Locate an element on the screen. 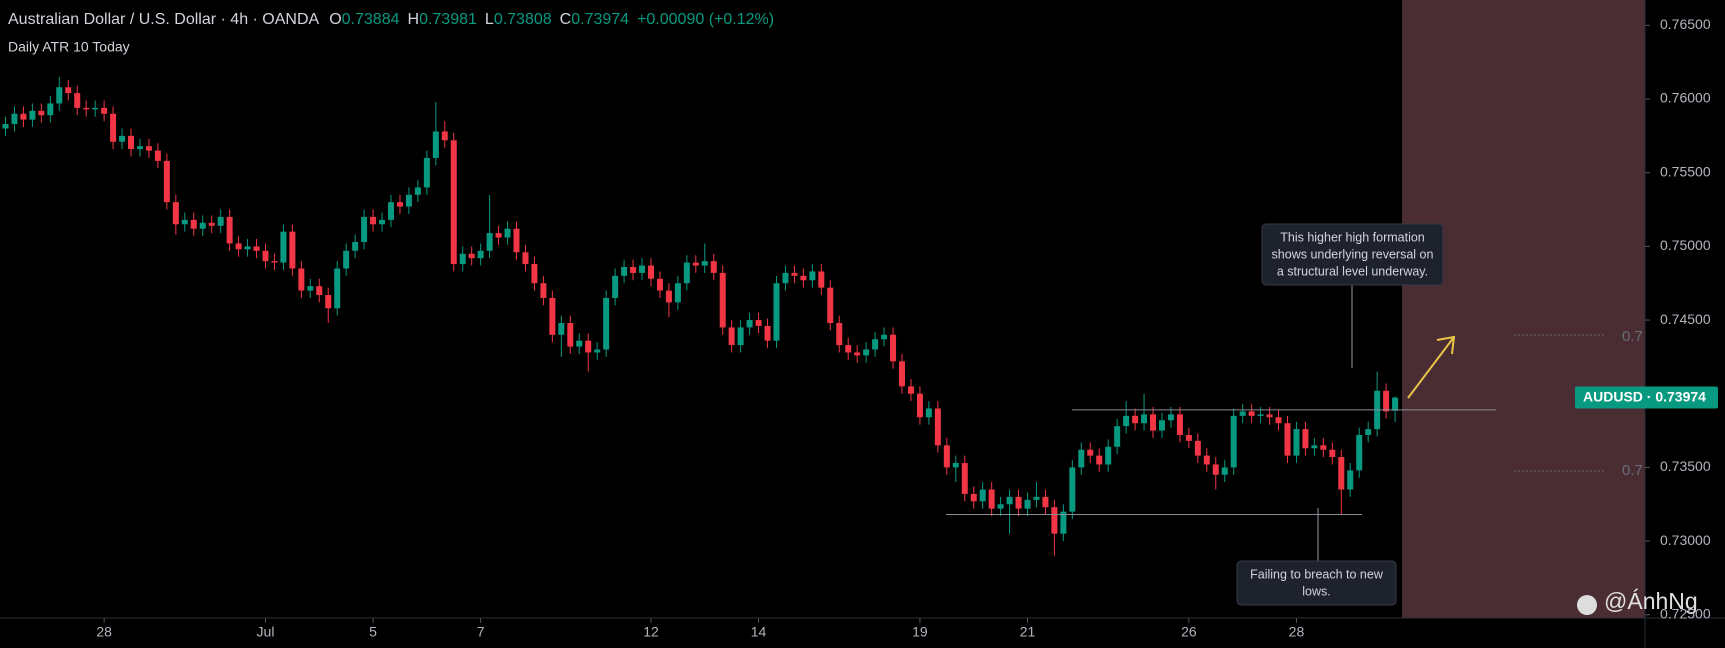  callout-text: Failing to breach to new is located at coordinates (1317, 574).